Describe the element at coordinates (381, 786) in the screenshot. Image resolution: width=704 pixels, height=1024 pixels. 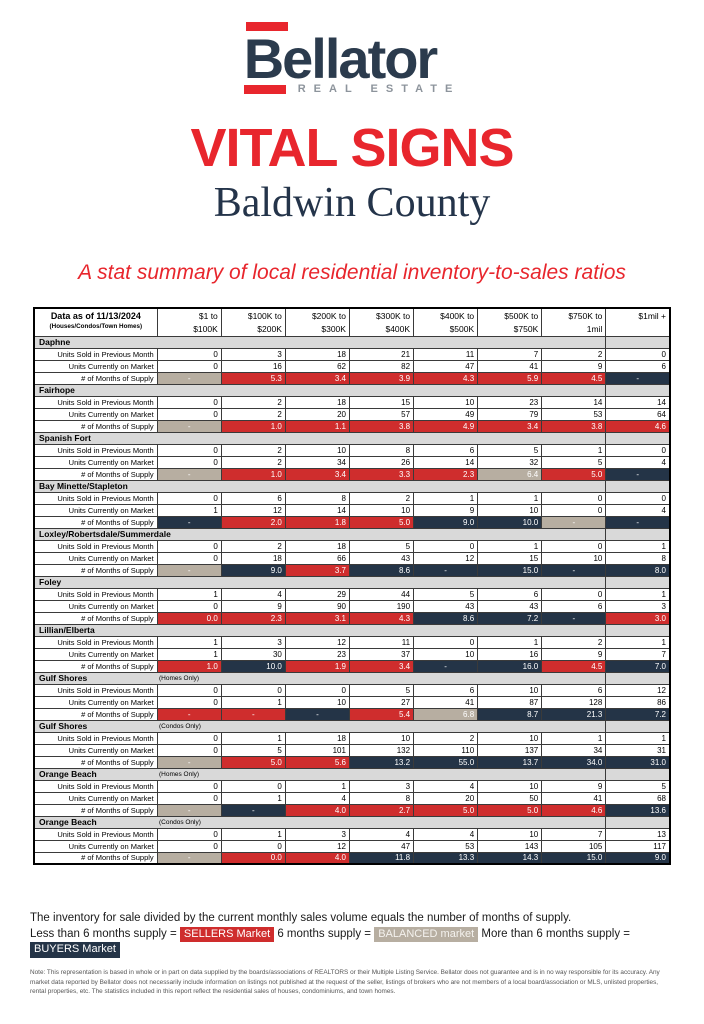
I see `units-sold-cell: 3` at that location.